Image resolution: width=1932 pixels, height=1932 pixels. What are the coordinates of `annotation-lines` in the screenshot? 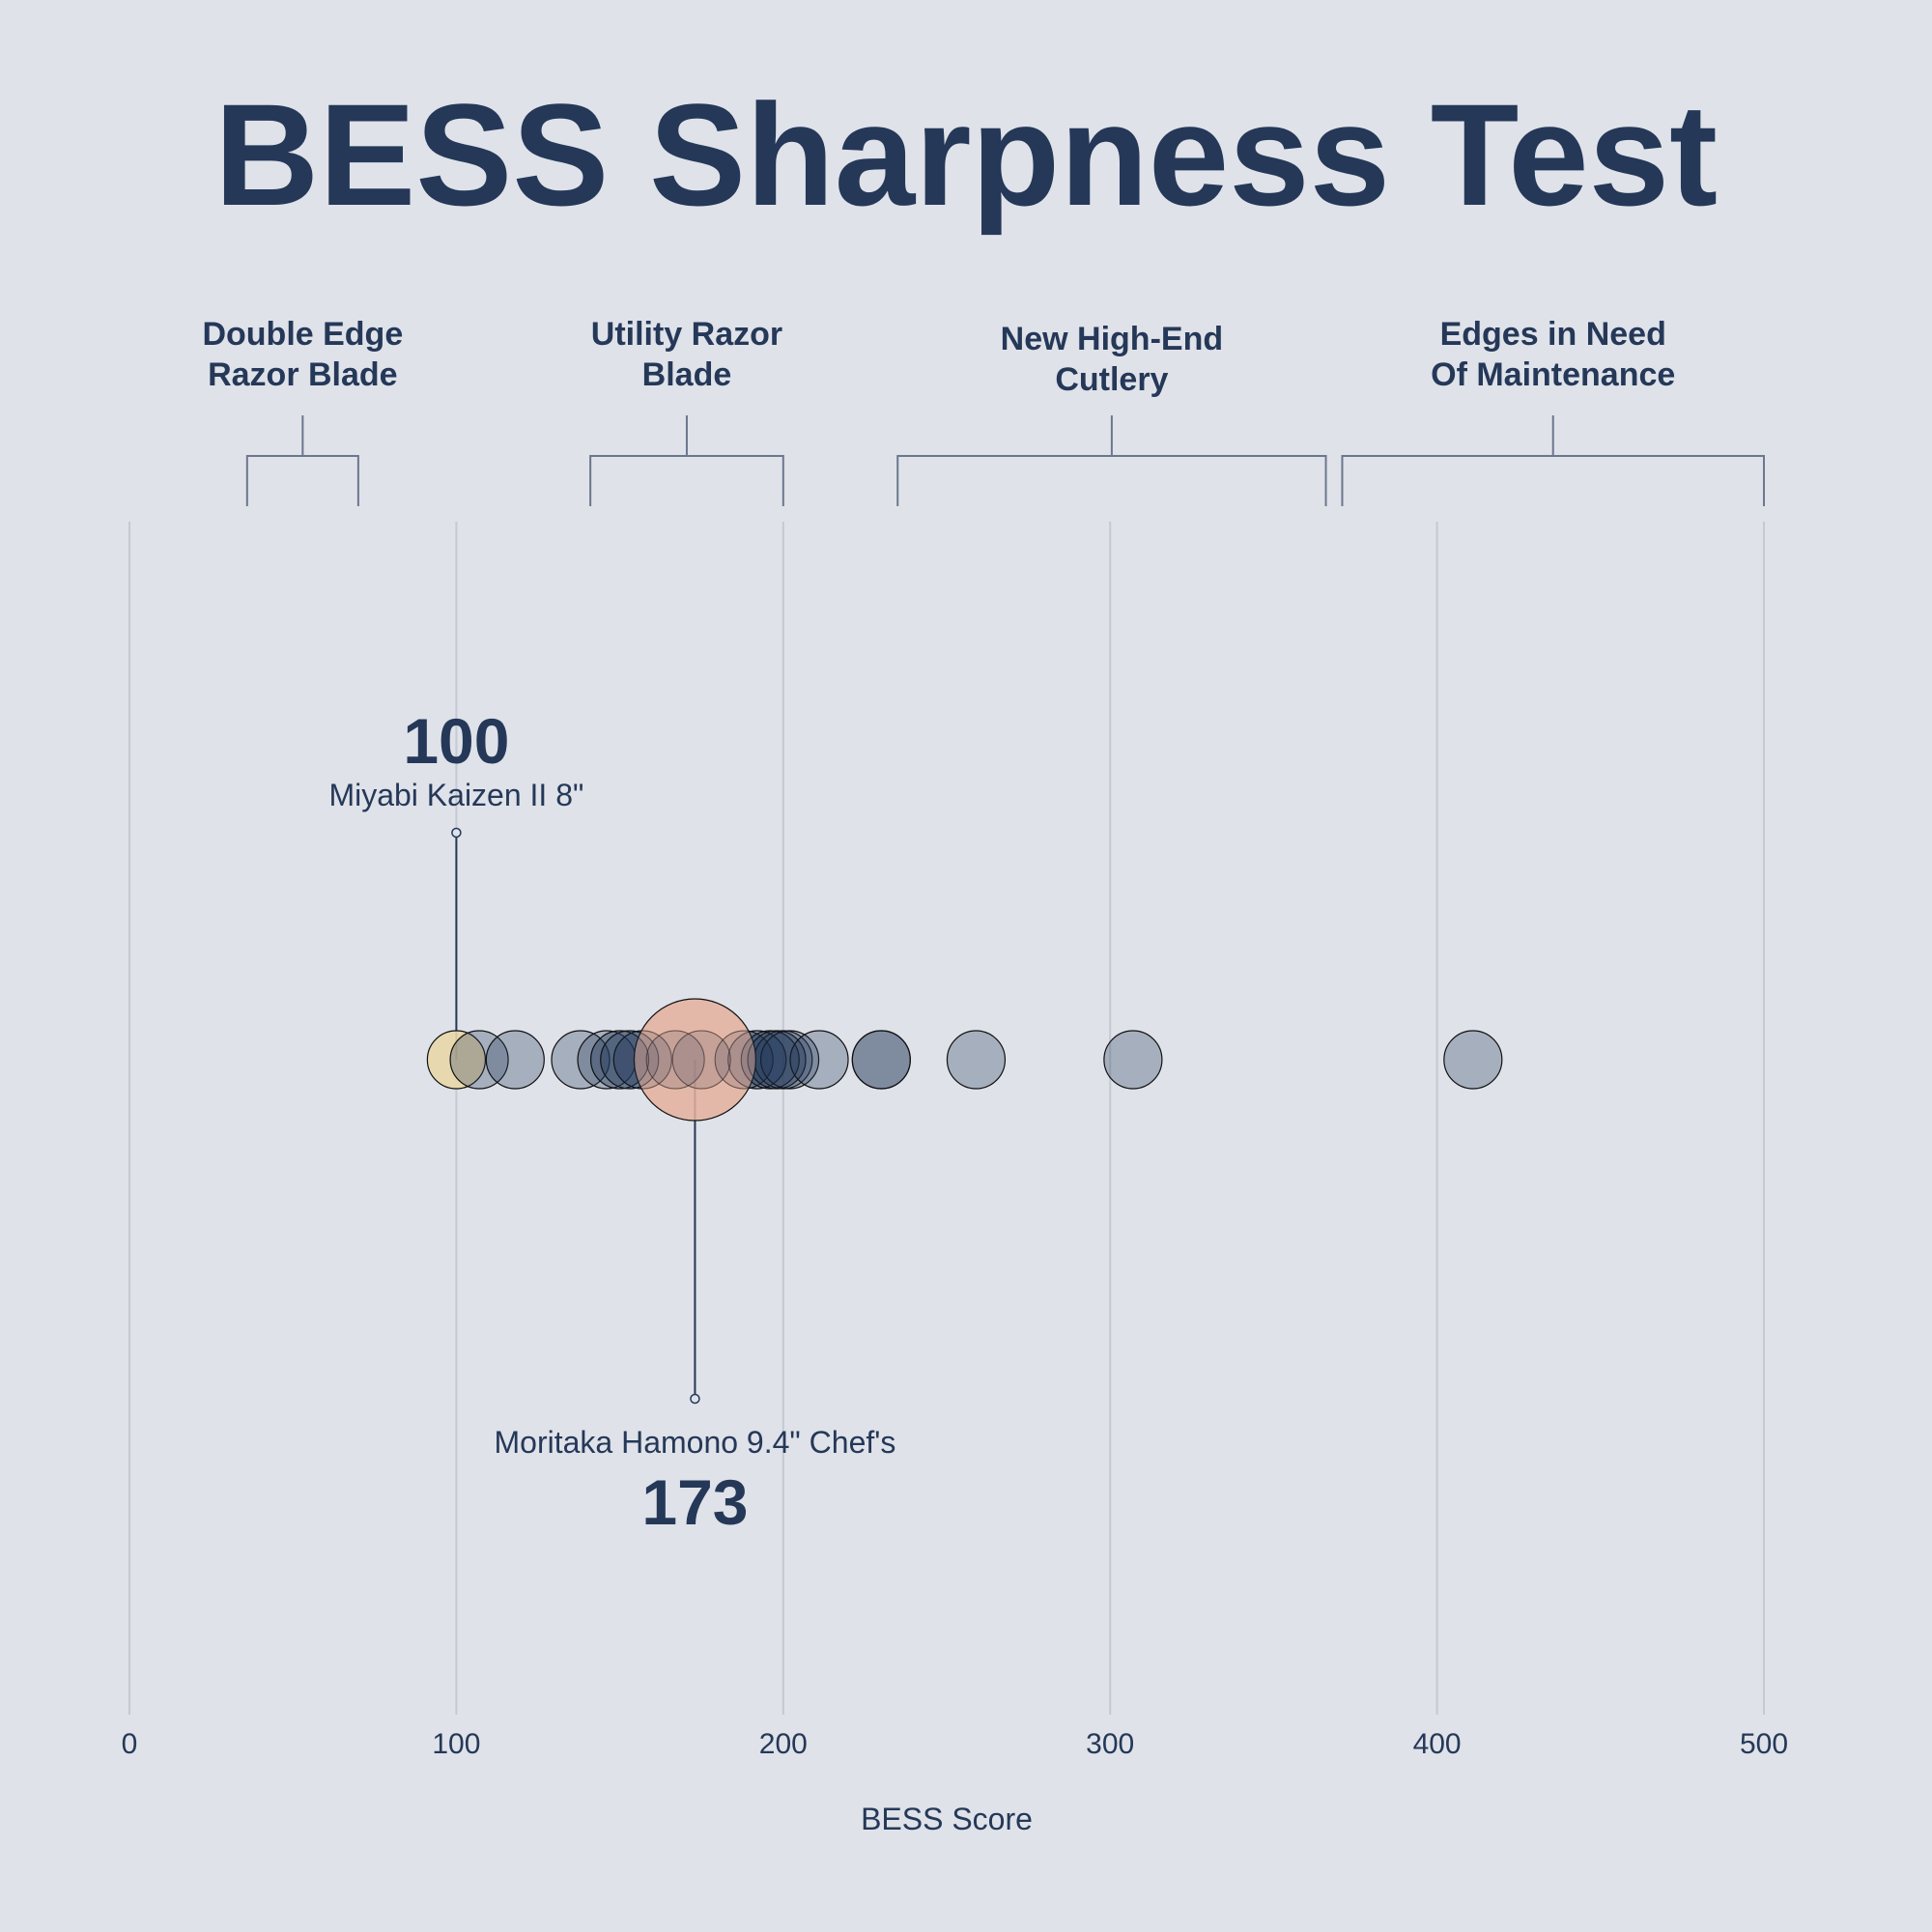 It's located at (575, 1116).